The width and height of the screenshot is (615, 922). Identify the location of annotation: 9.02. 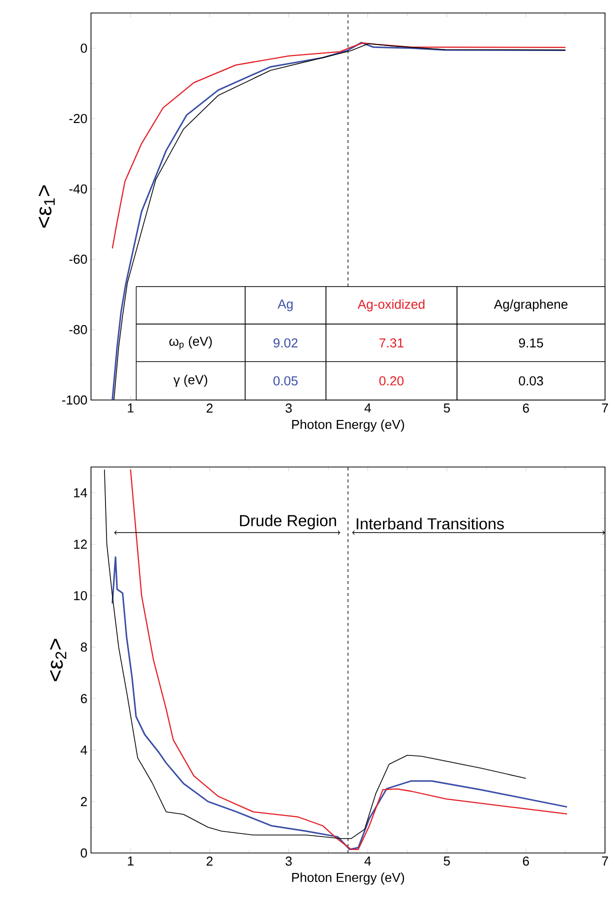
(286, 343).